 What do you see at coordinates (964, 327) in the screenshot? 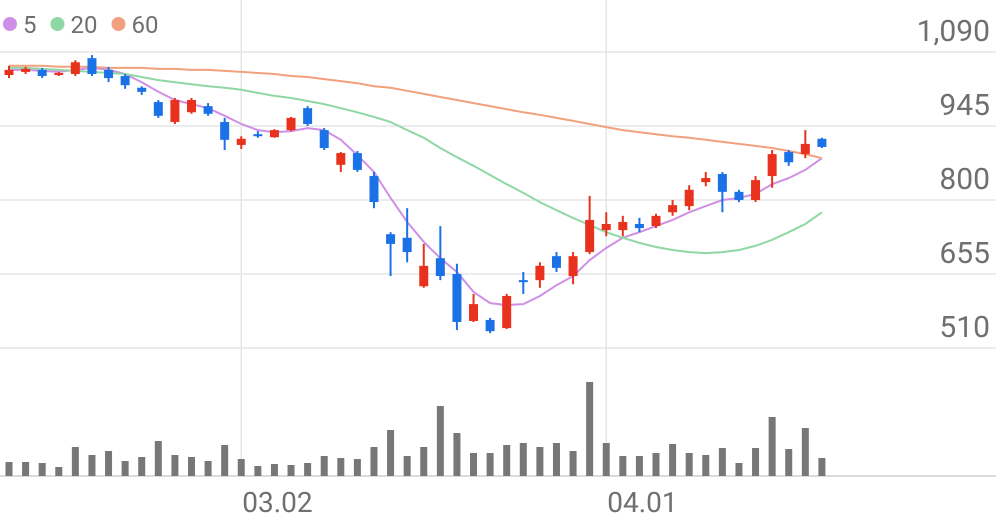
I see `y-tick-label: 510` at bounding box center [964, 327].